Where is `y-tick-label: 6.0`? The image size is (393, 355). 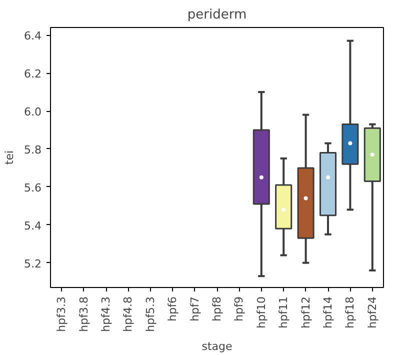
y-tick-label: 6.0 is located at coordinates (33, 112).